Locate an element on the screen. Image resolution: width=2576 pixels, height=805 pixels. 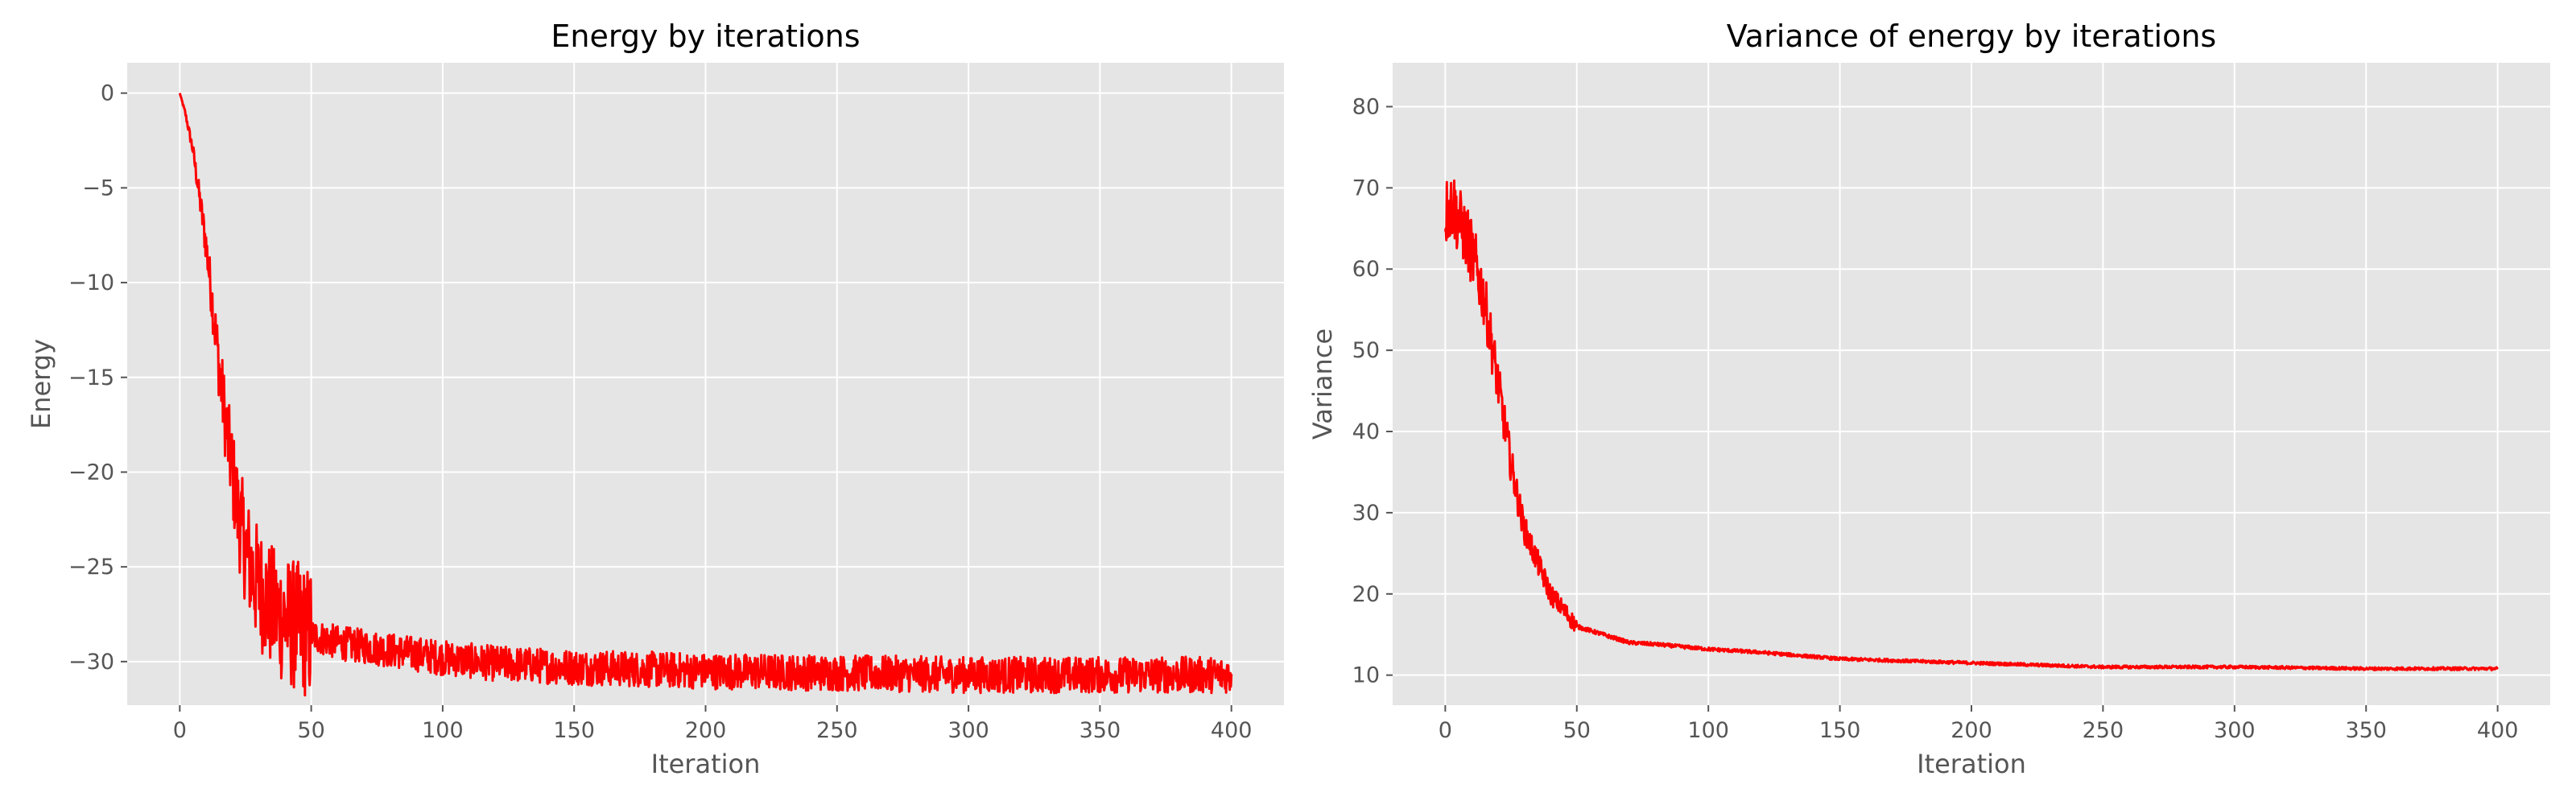
energy-x-tick-label: 250 is located at coordinates (837, 730).